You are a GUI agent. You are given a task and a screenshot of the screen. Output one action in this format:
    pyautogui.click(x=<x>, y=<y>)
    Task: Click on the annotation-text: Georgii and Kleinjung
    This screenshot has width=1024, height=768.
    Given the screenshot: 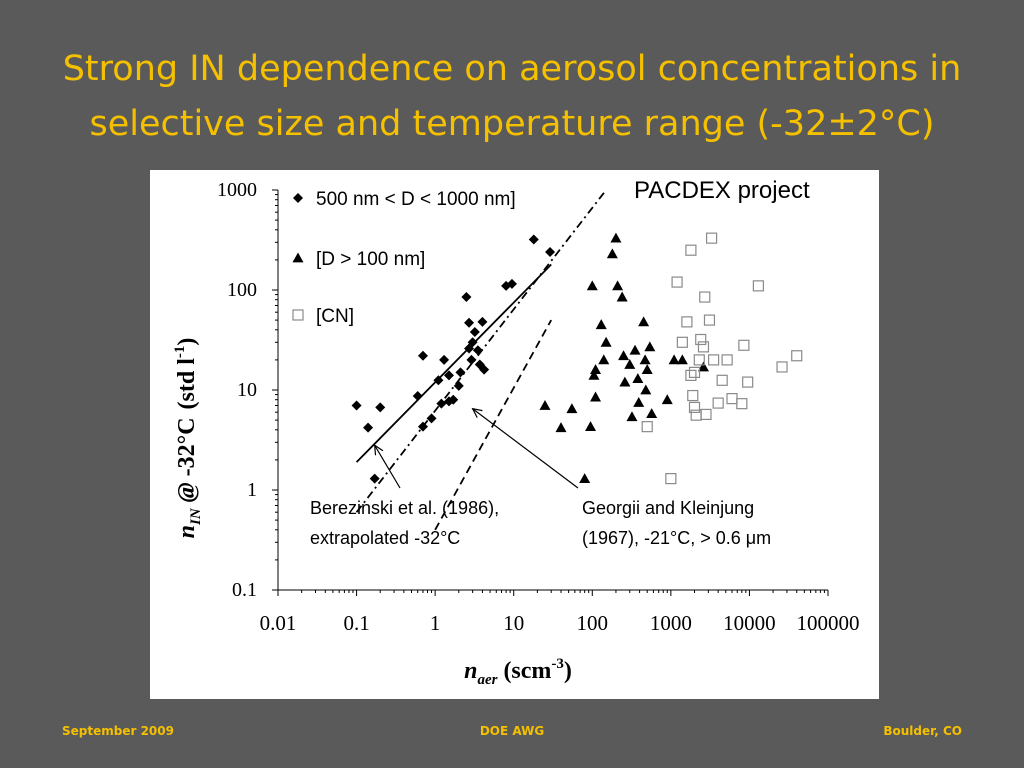 What is the action you would take?
    pyautogui.click(x=668, y=508)
    